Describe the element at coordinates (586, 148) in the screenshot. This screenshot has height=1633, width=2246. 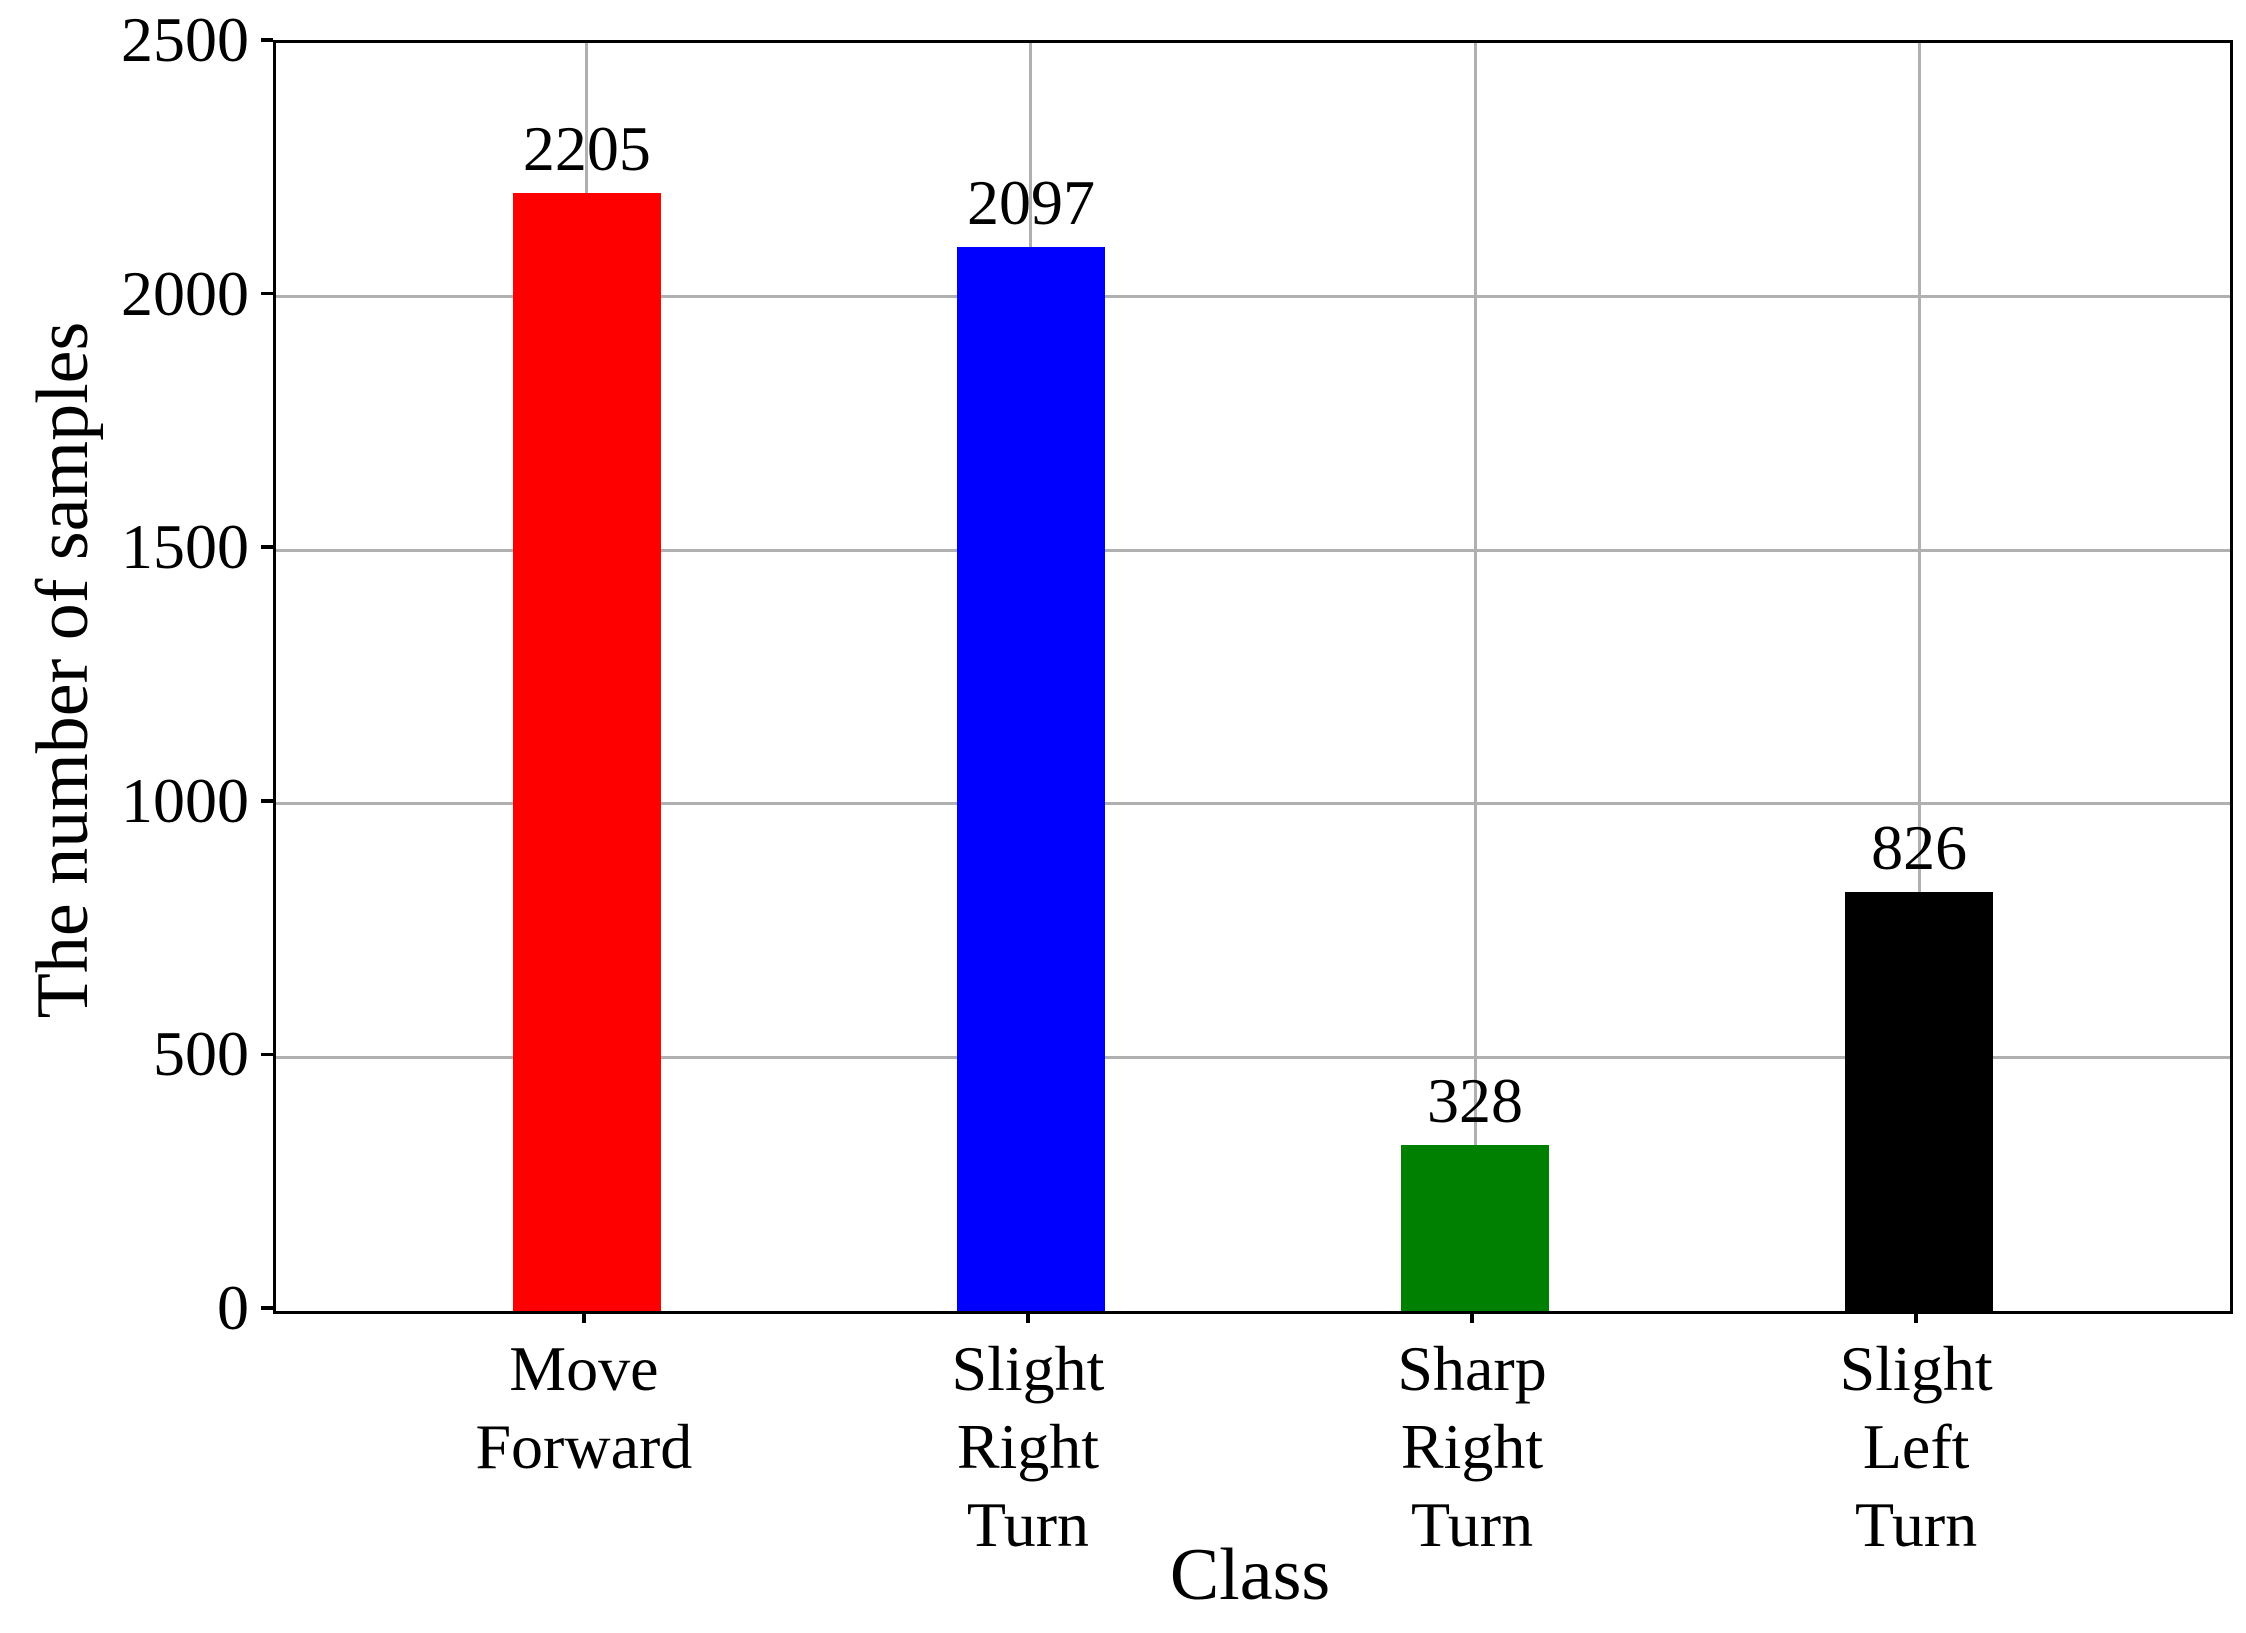
I see `bar-value-label: 2205` at that location.